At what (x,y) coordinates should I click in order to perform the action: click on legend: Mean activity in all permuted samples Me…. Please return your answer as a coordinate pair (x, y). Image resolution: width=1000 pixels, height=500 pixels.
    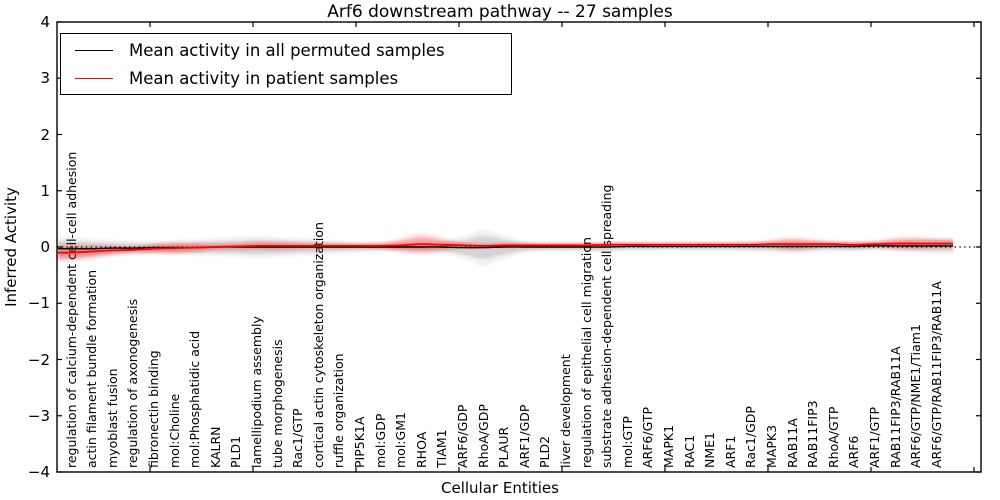
    Looking at the image, I should click on (286, 64).